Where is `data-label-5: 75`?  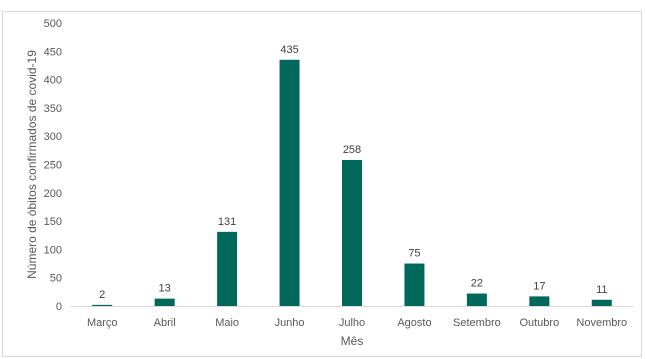 data-label-5: 75 is located at coordinates (414, 254).